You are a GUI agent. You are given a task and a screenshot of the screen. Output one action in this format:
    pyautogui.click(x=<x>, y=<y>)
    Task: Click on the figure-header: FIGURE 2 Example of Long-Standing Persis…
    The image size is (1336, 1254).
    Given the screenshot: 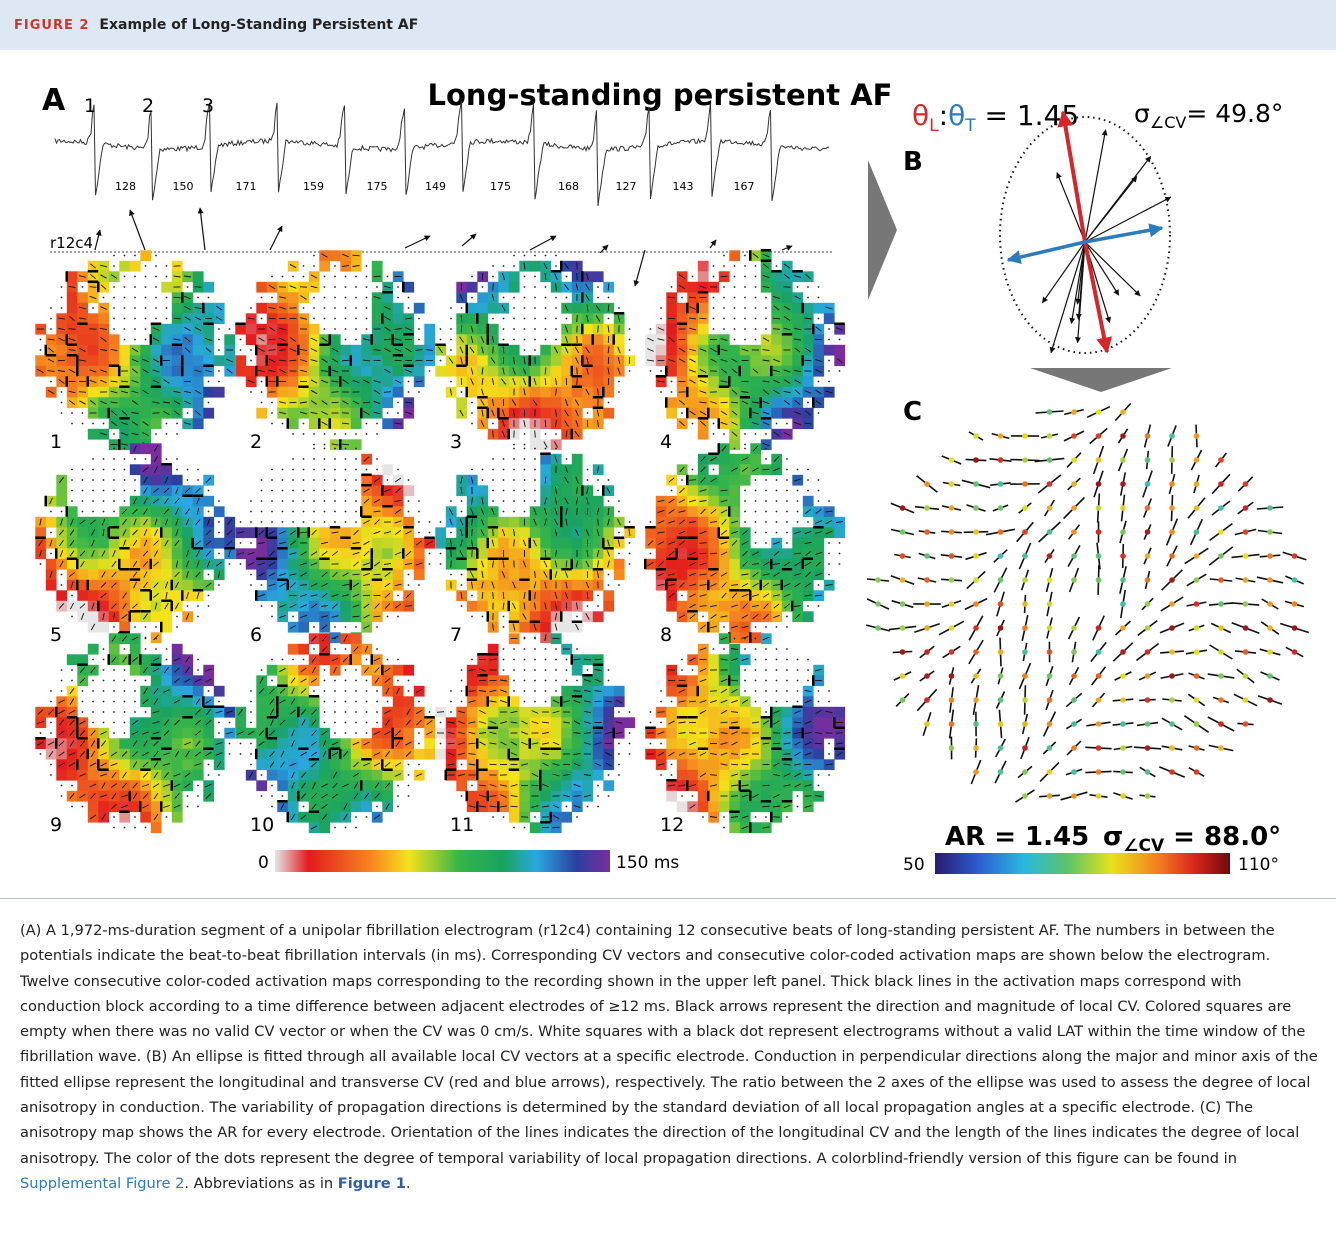 What is the action you would take?
    pyautogui.click(x=668, y=25)
    